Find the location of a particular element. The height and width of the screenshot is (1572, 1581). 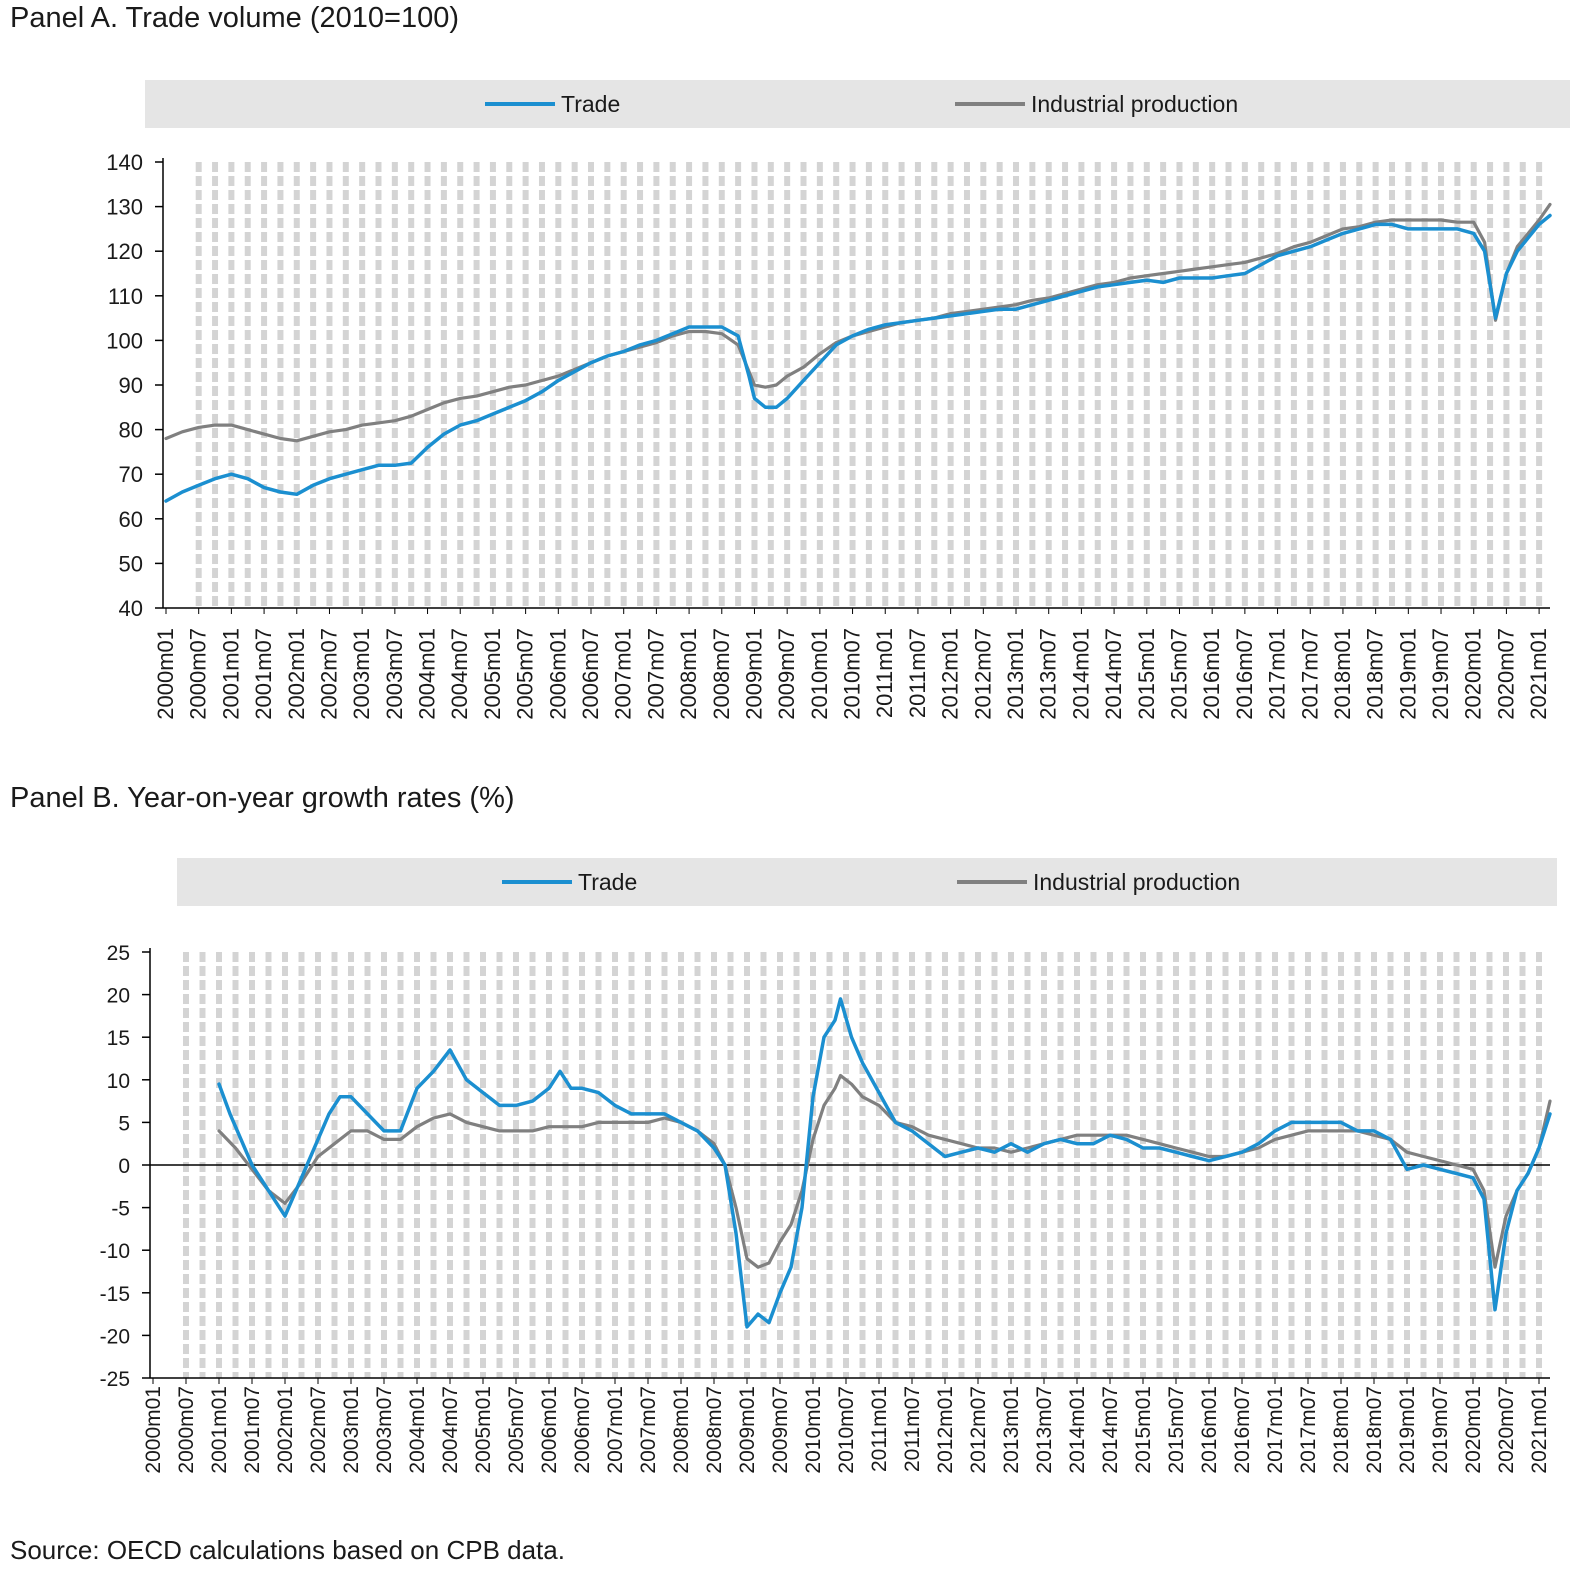

x-tick-label: 2014m07 is located at coordinates (1110, 1430).